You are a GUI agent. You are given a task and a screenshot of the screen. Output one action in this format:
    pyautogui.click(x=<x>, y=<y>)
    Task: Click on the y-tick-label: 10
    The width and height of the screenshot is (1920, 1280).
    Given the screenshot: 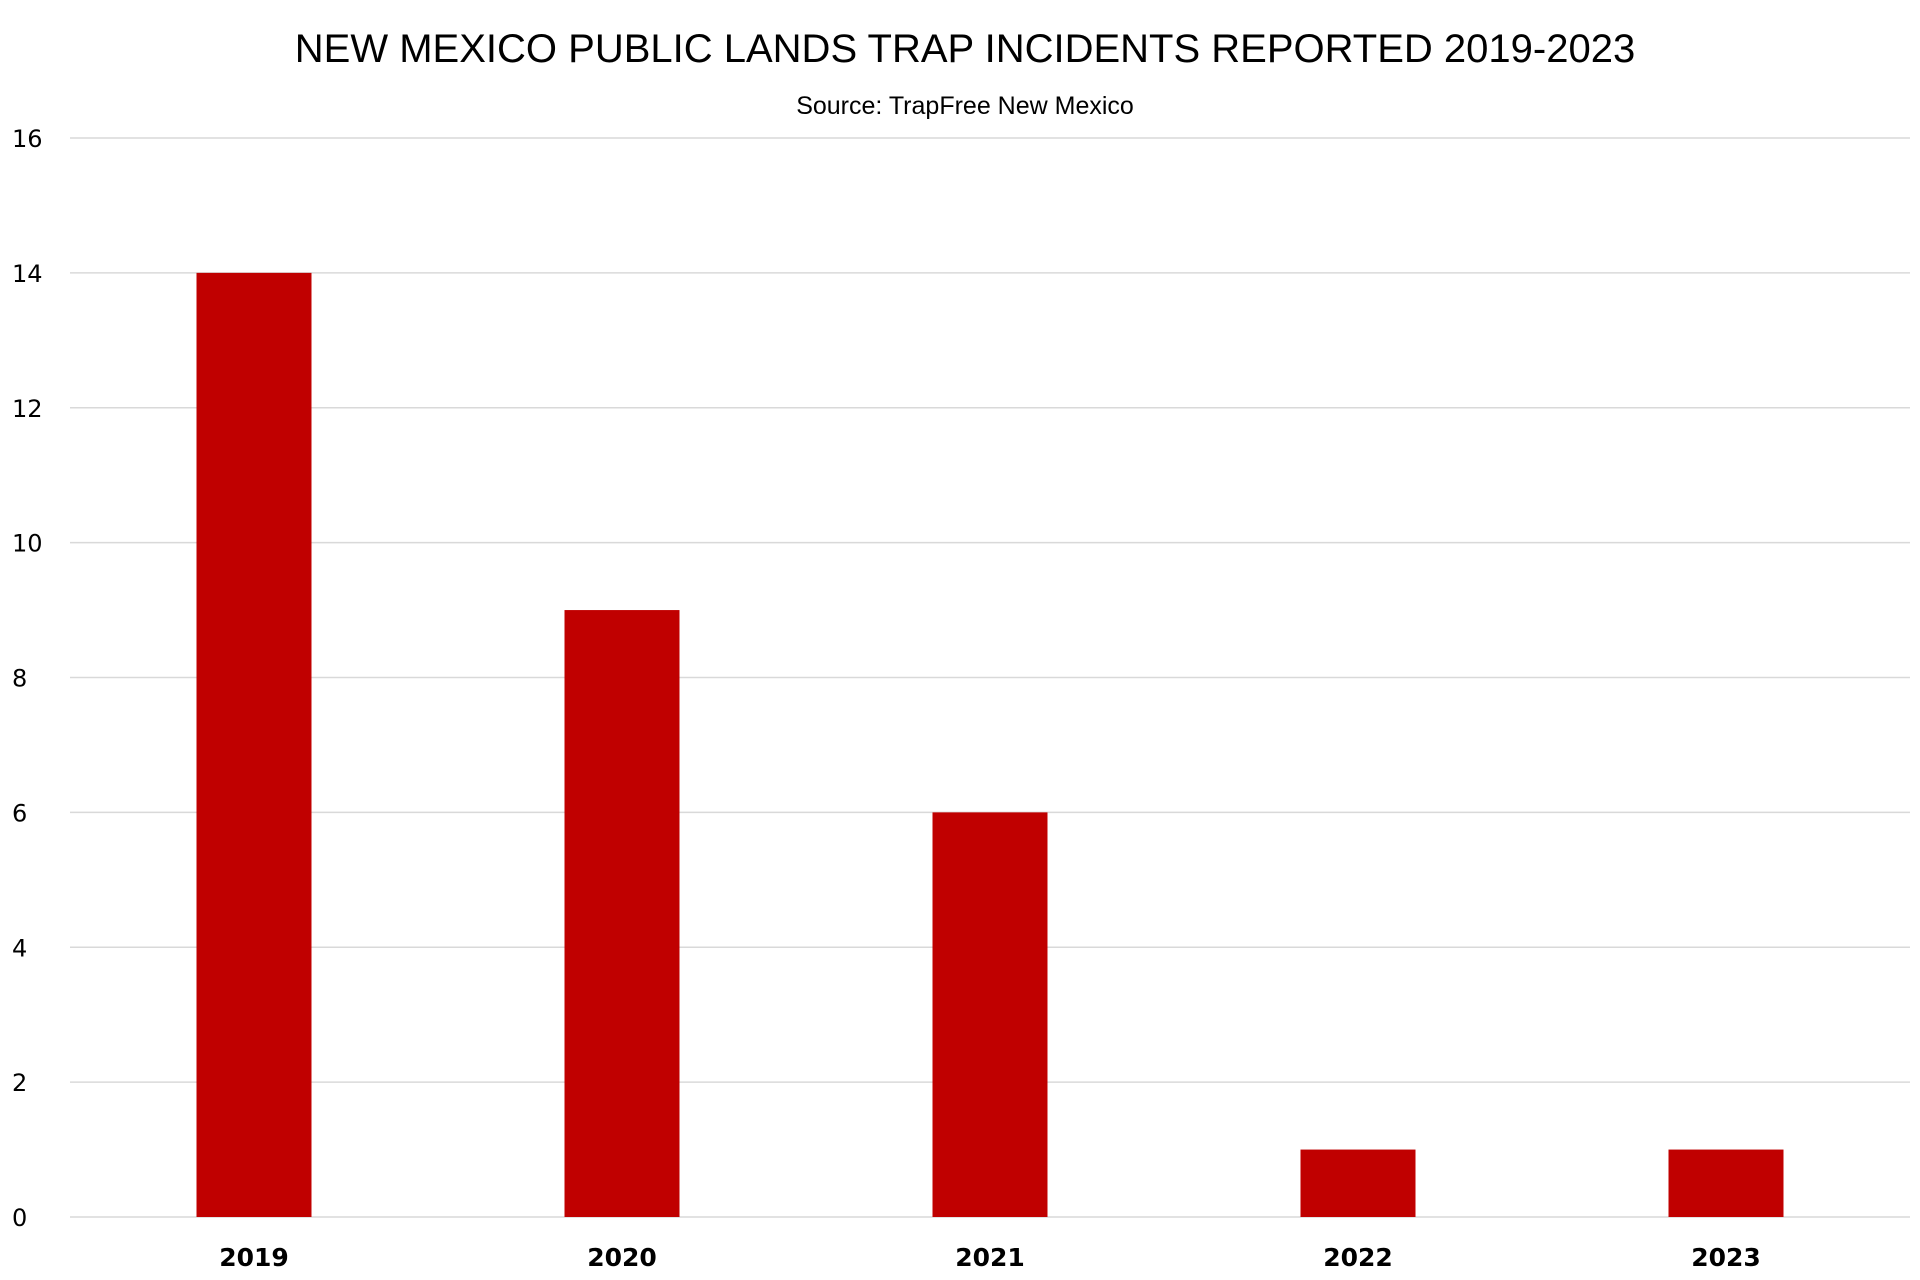 What is the action you would take?
    pyautogui.click(x=27, y=544)
    